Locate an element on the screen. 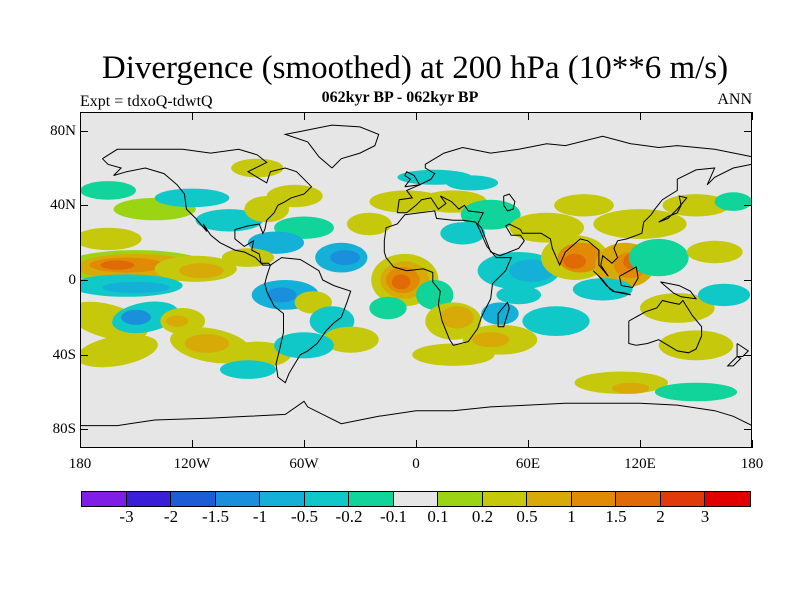  colorbar-label: 1 is located at coordinates (571, 516).